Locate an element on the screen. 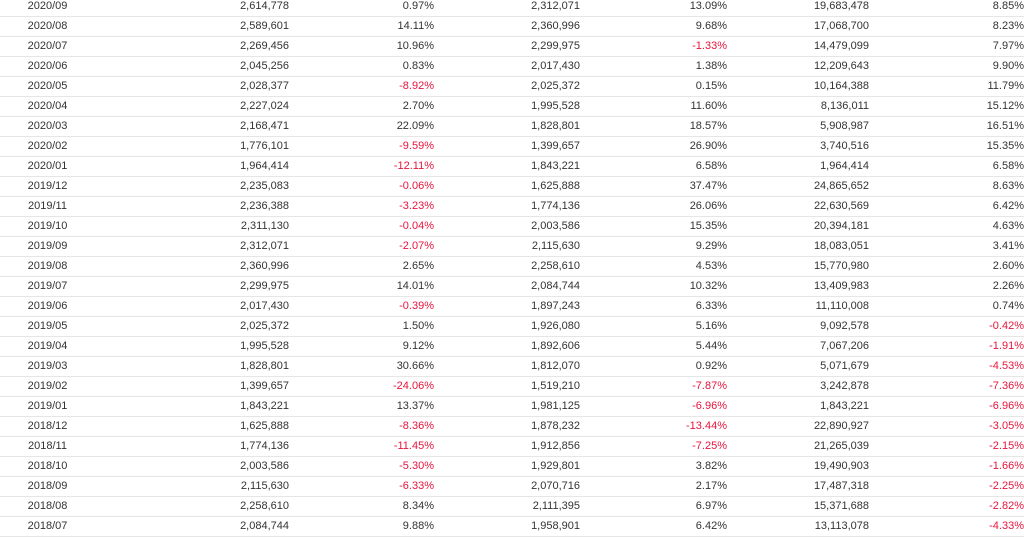 The height and width of the screenshot is (537, 1024). cumulative-cell: 7,067,206 is located at coordinates (798, 346).